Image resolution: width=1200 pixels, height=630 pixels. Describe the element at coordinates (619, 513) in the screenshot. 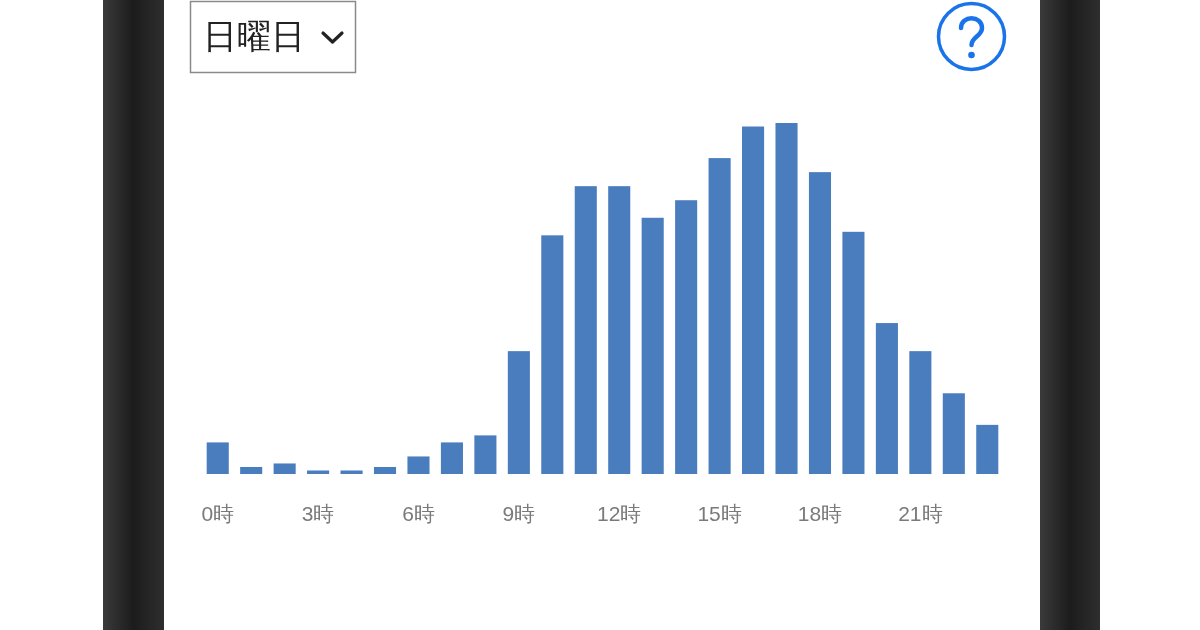

I see `x-tick-label: 12時` at that location.